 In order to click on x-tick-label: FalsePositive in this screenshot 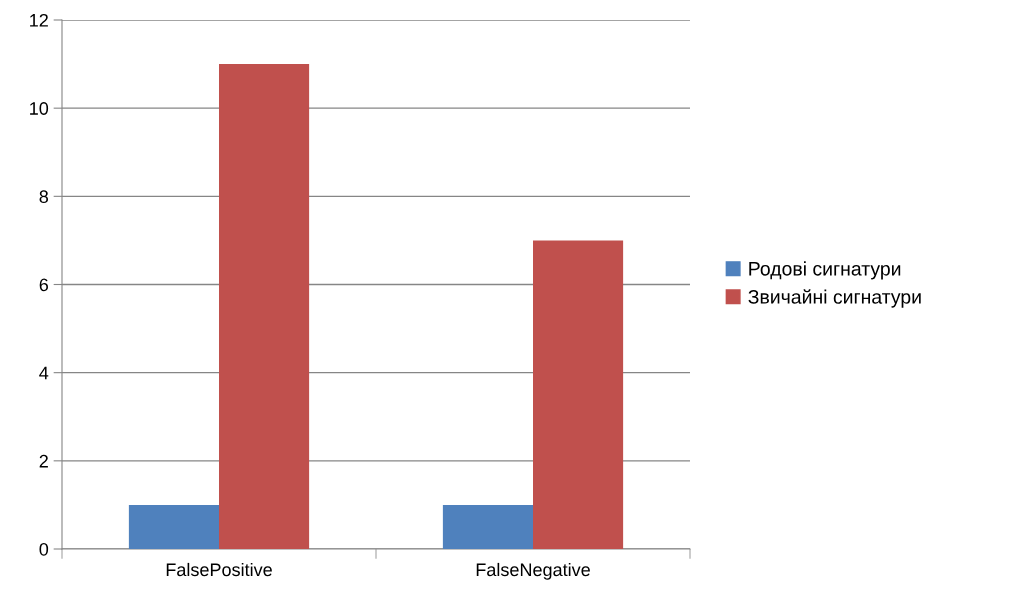, I will do `click(219, 569)`.